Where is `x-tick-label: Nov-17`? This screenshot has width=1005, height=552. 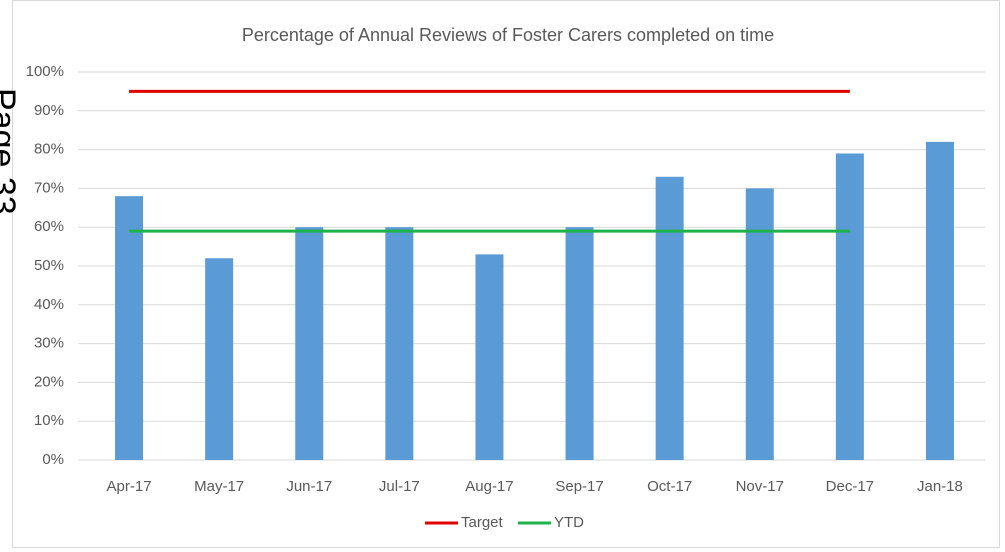 x-tick-label: Nov-17 is located at coordinates (760, 486).